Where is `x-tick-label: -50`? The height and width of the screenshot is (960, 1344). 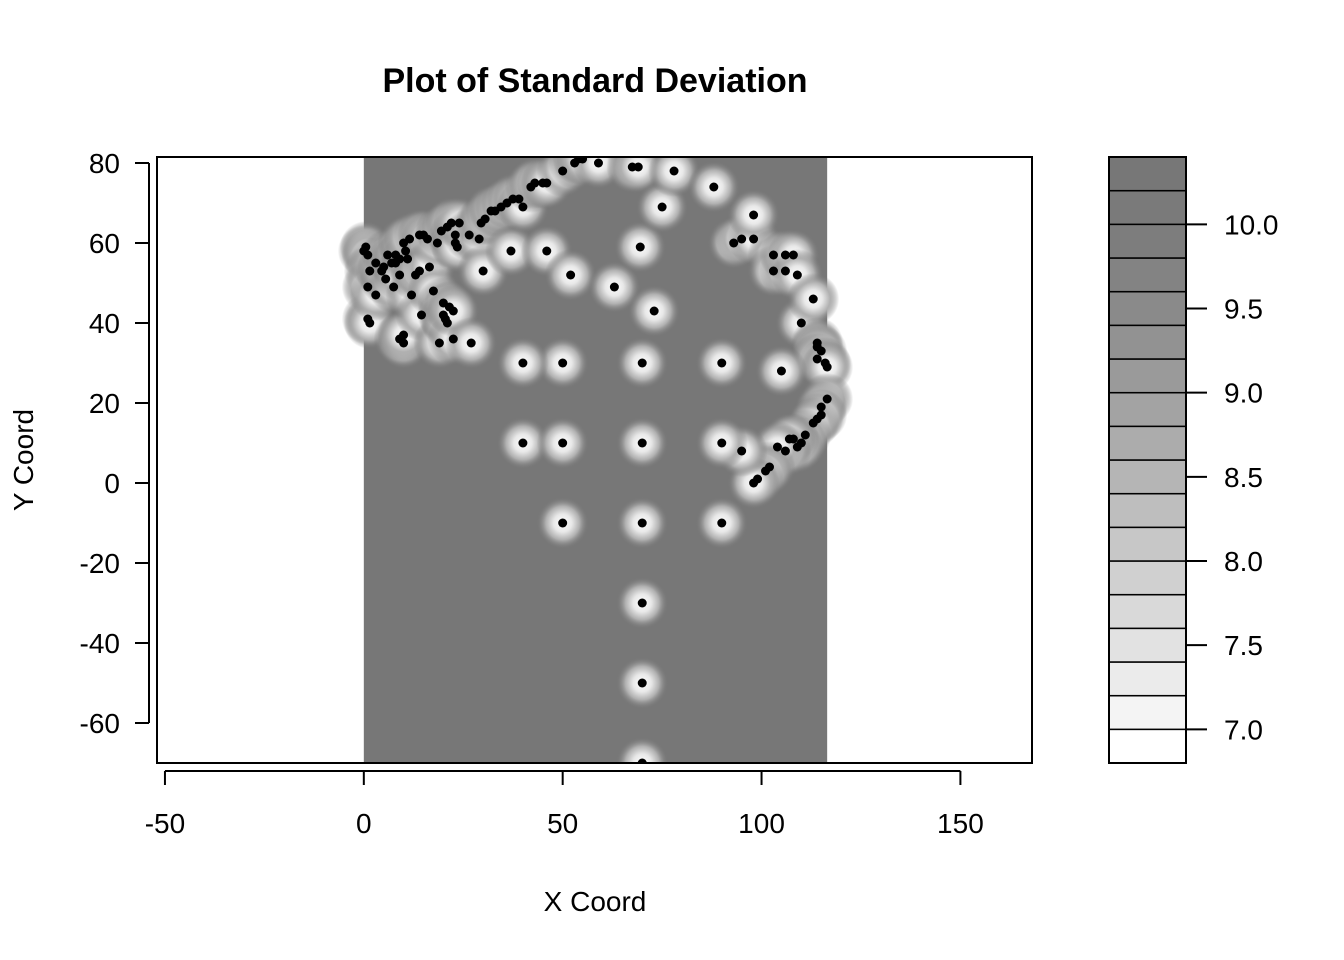
x-tick-label: -50 is located at coordinates (165, 823).